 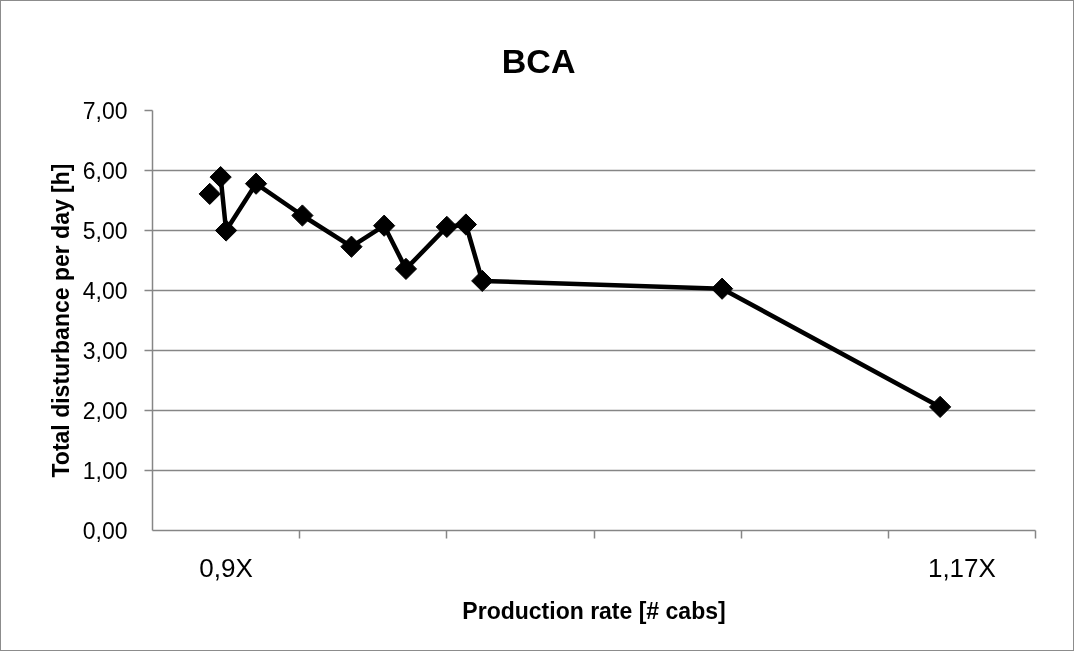 I want to click on y-axis-title: Total disturbance per day [h], so click(x=60, y=320).